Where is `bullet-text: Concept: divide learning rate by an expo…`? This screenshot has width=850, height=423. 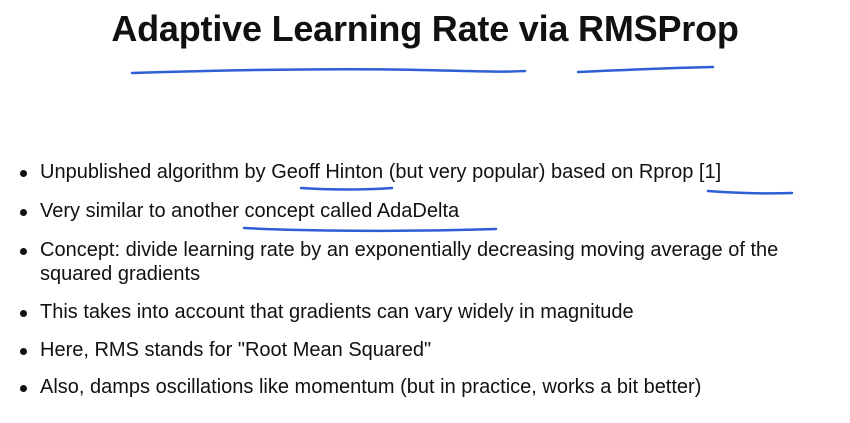 bullet-text: Concept: divide learning rate by an expo… is located at coordinates (409, 262).